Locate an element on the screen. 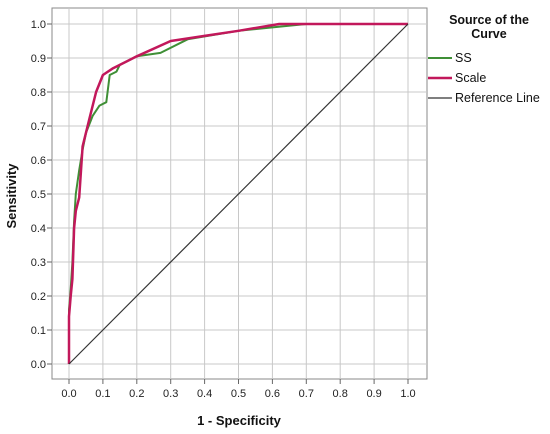 The image size is (550, 434). x-tick-label: 0.7 is located at coordinates (306, 394).